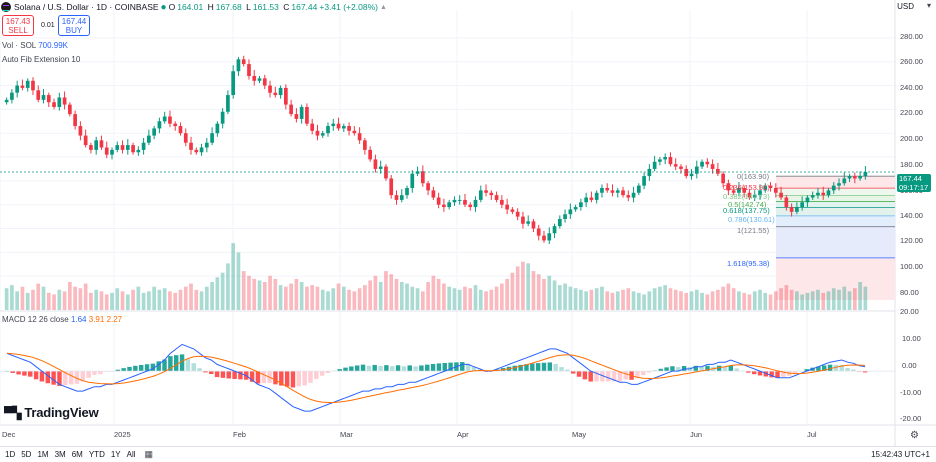  Describe the element at coordinates (86, 7) in the screenshot. I see `symbol-title: Solana / U.S. Dollar · 1D · COINBASE` at that location.